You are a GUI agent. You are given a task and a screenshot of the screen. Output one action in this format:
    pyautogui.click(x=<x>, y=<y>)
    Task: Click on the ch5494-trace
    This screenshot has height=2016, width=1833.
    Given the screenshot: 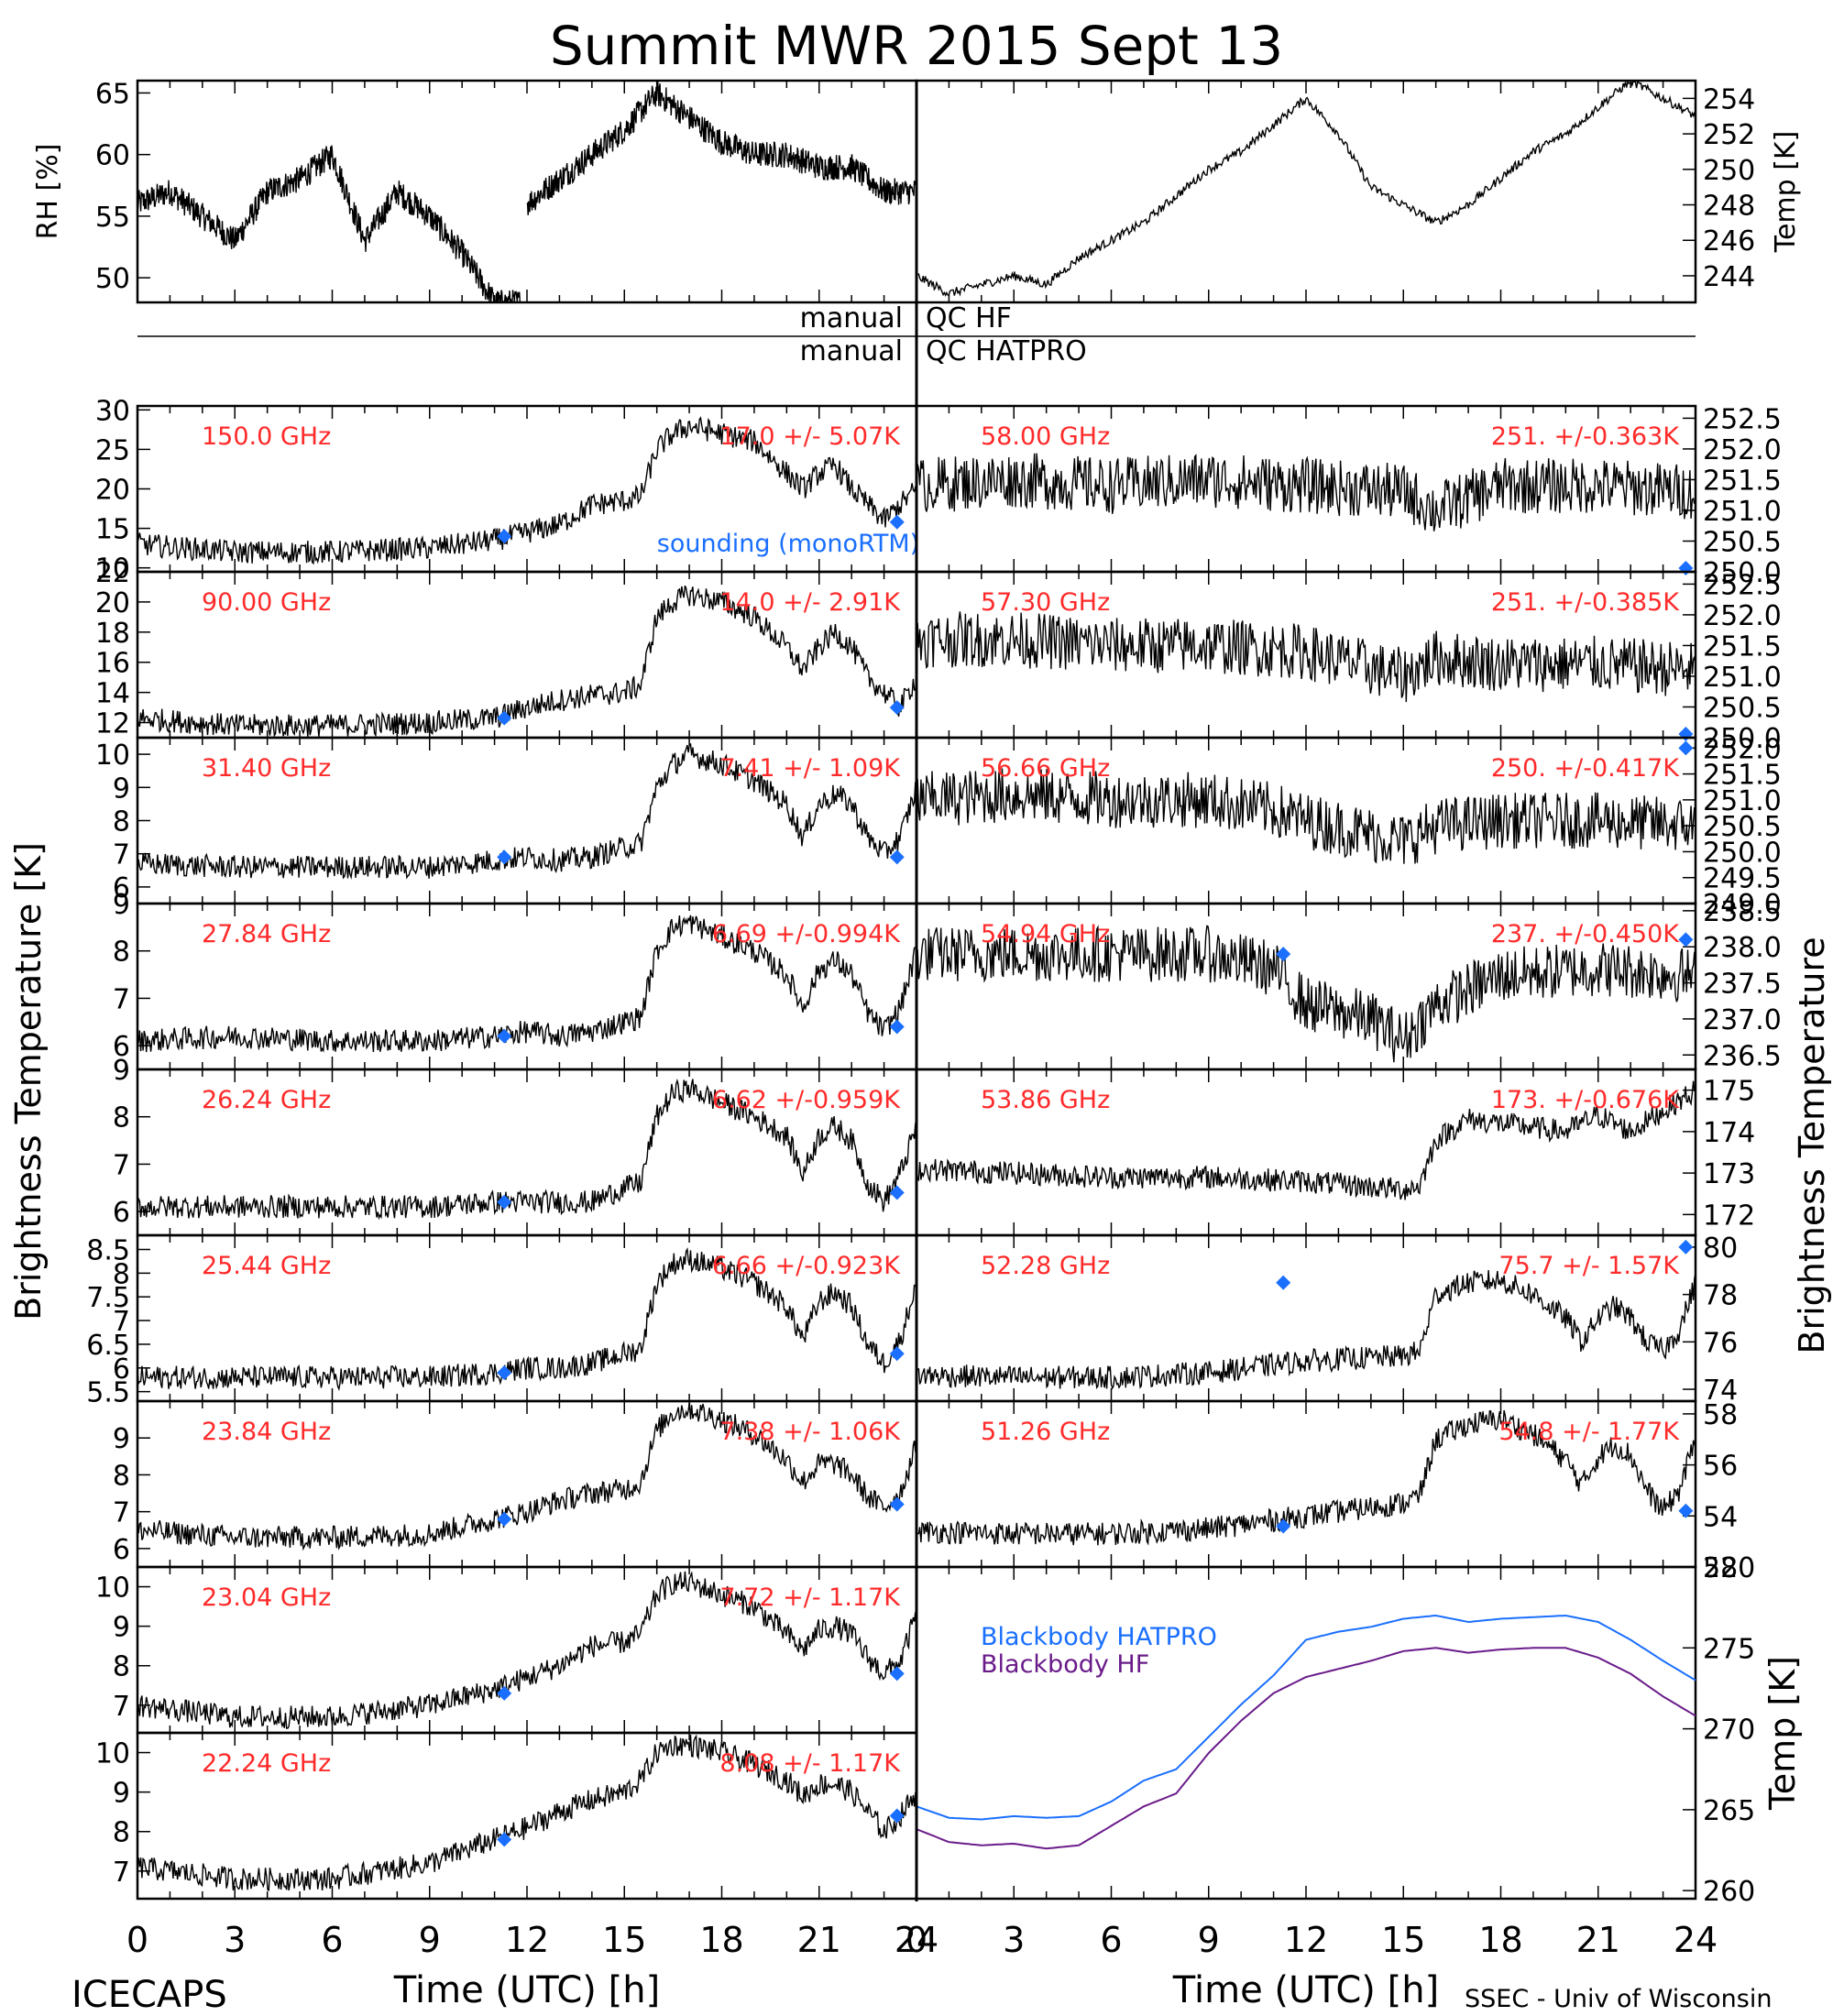 What is the action you would take?
    pyautogui.click(x=1306, y=994)
    